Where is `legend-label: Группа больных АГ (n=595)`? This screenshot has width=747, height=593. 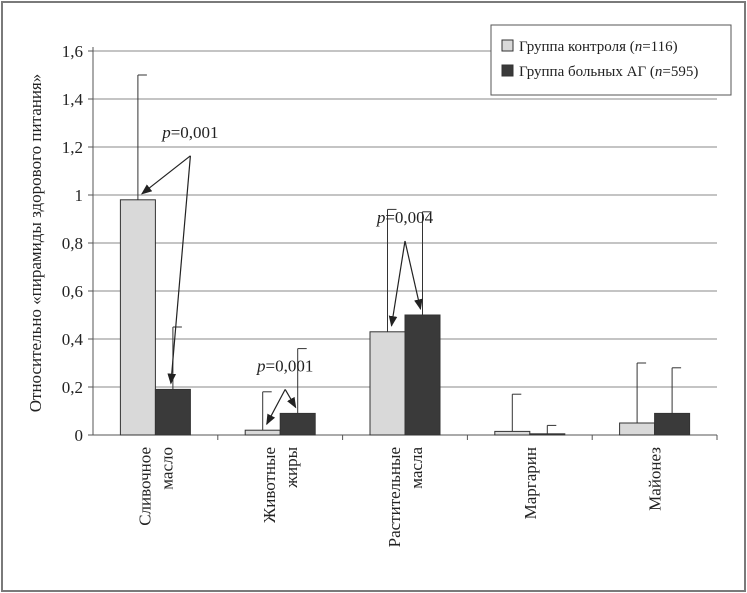
legend-label: Группа больных АГ (n=595) is located at coordinates (608, 72).